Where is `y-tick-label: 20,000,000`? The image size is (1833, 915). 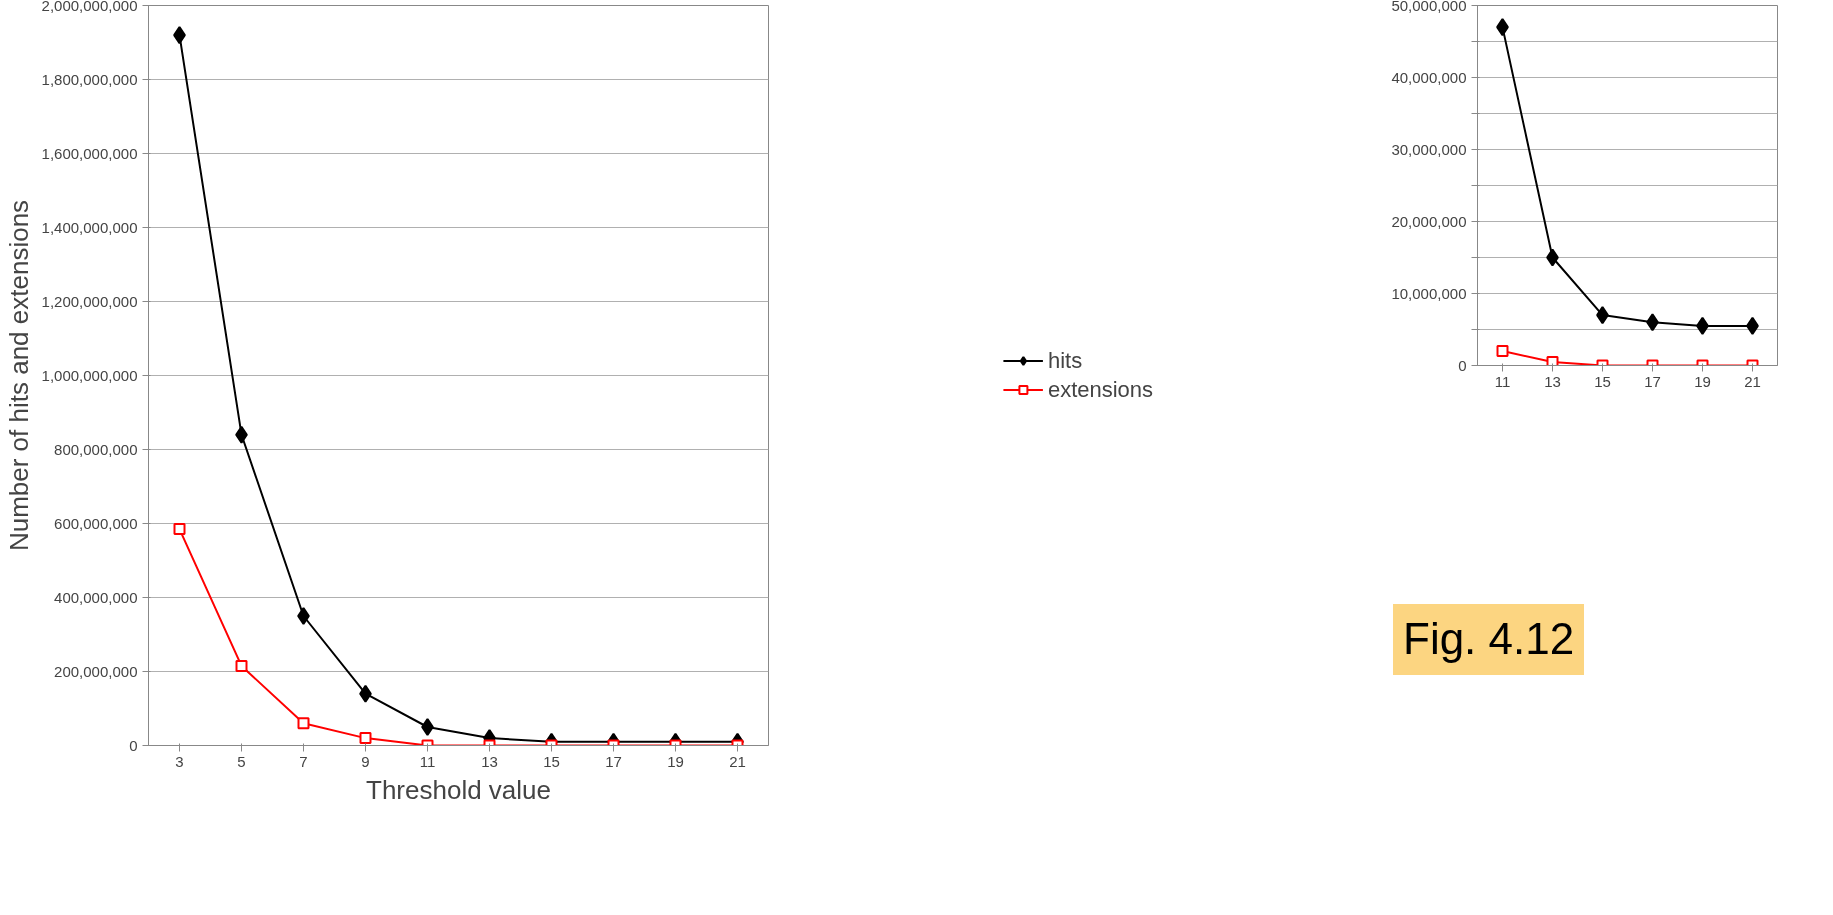 y-tick-label: 20,000,000 is located at coordinates (1429, 221).